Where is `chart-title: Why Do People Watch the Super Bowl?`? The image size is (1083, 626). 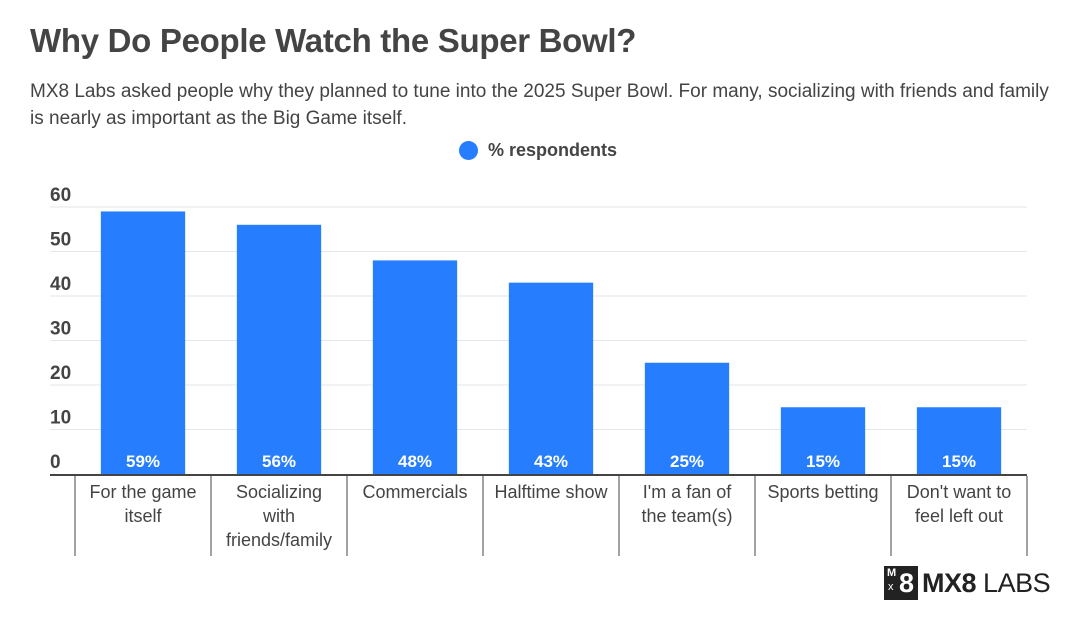
chart-title: Why Do People Watch the Super Bowl? is located at coordinates (333, 40).